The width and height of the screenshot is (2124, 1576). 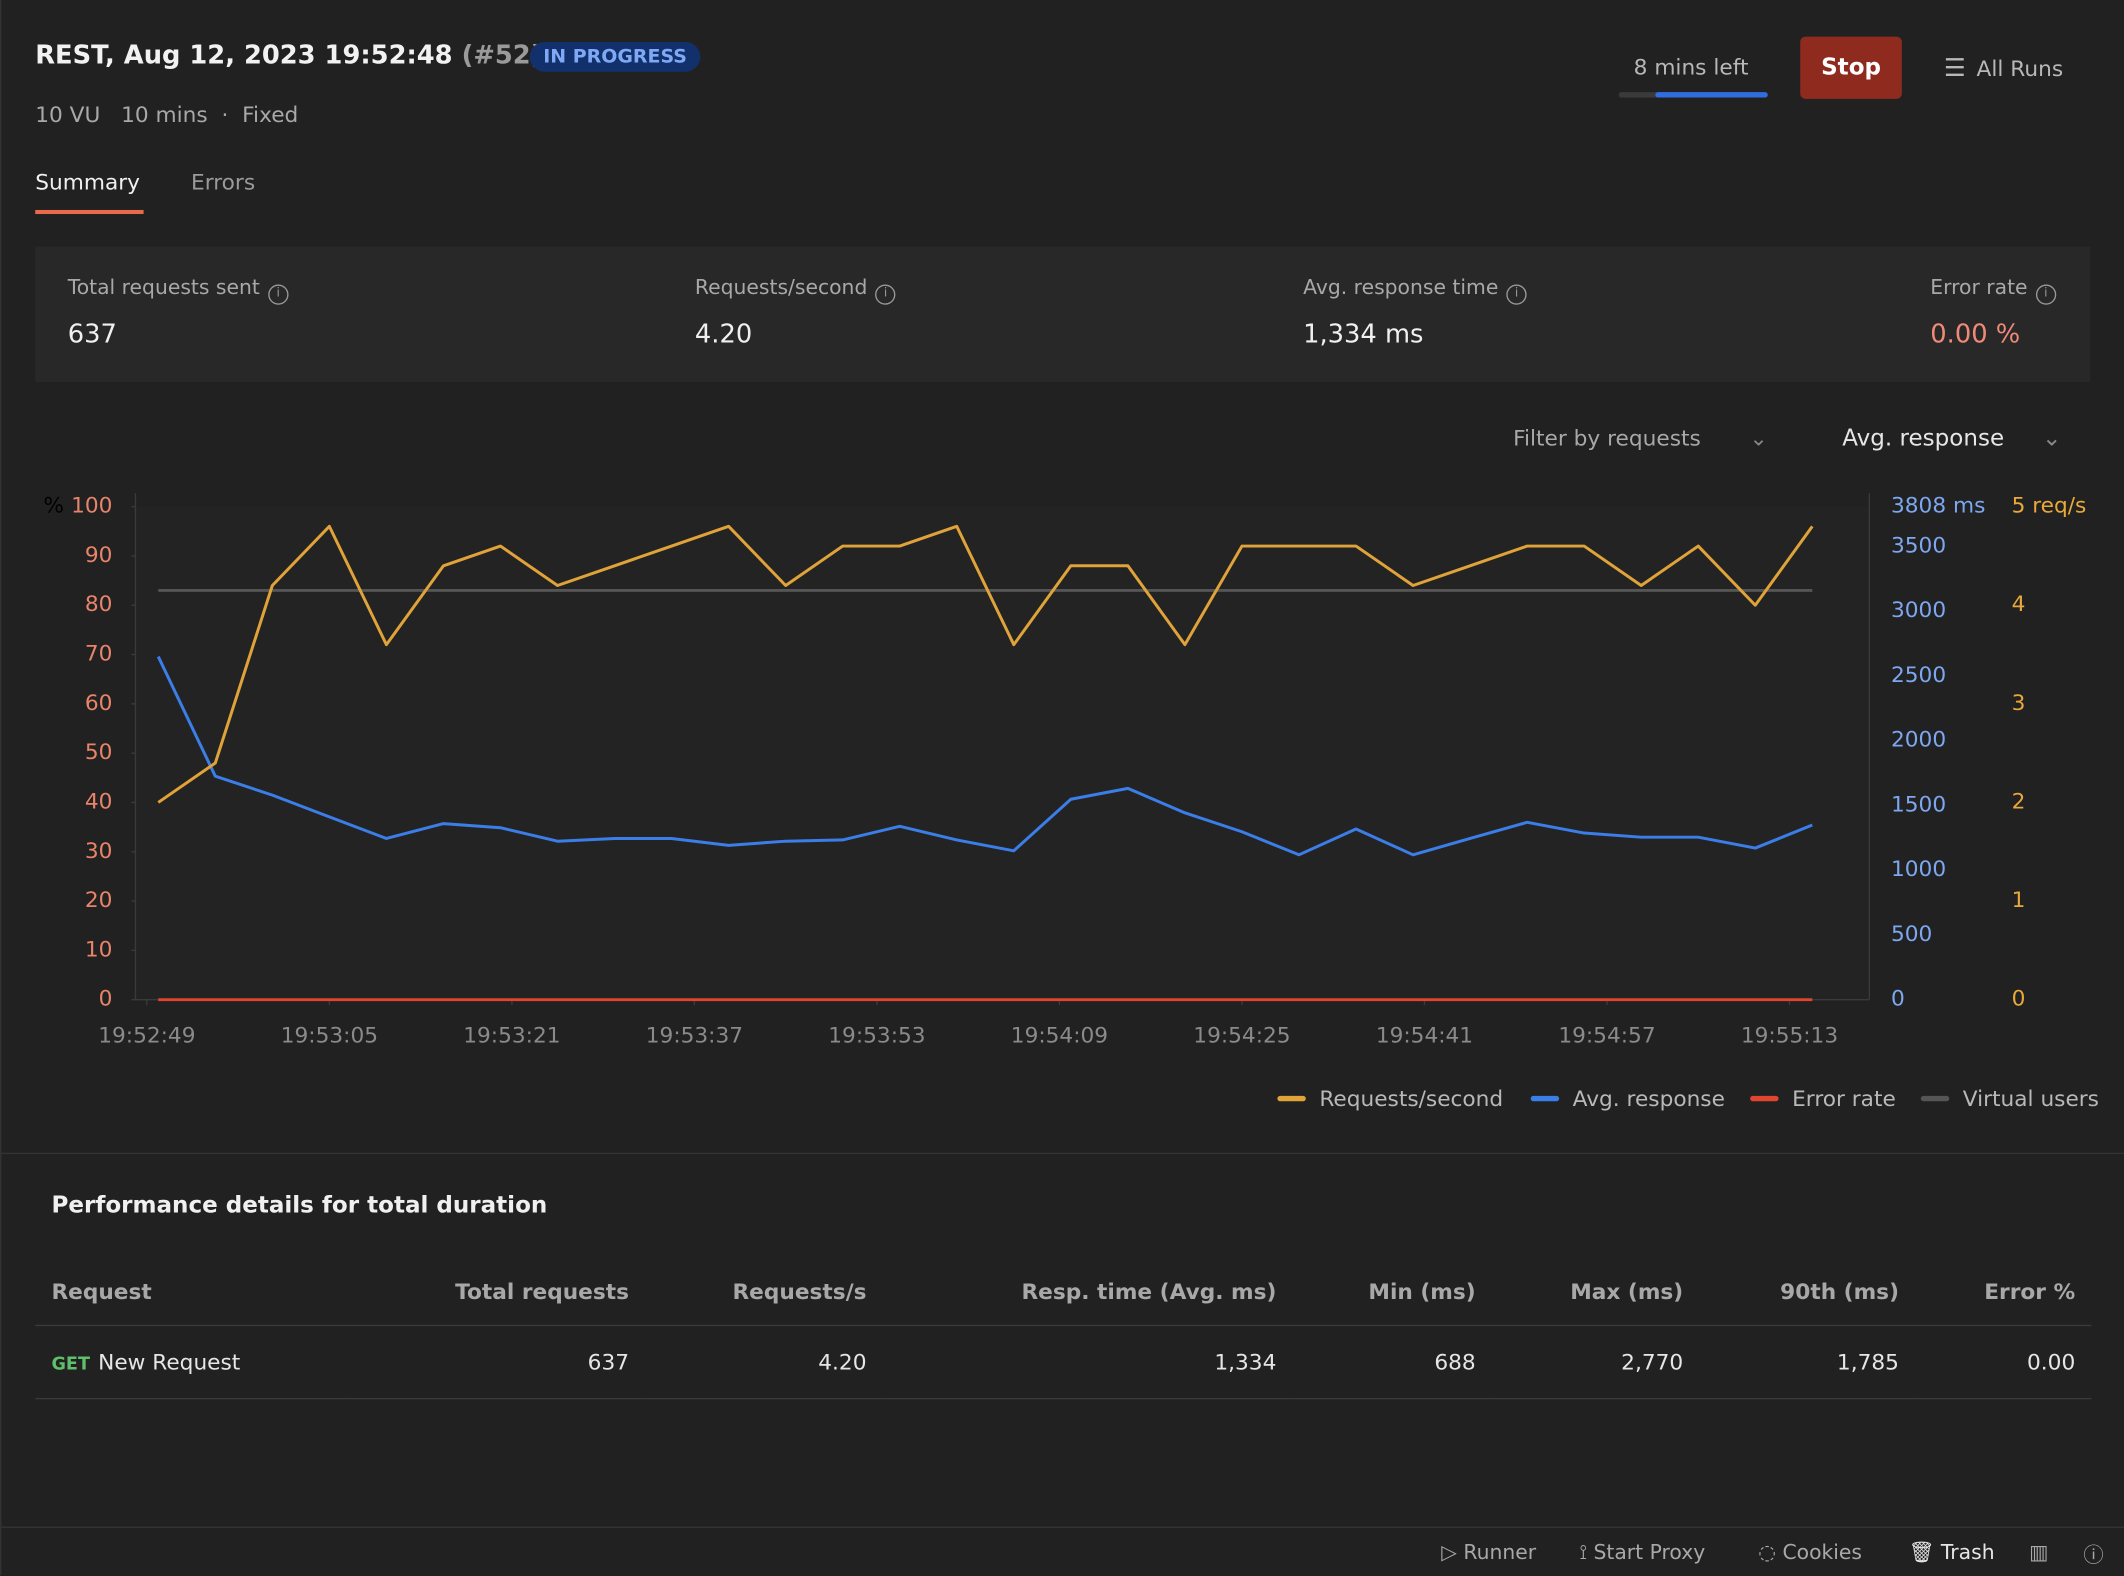 I want to click on y3-tick-label: 2, so click(x=2019, y=801).